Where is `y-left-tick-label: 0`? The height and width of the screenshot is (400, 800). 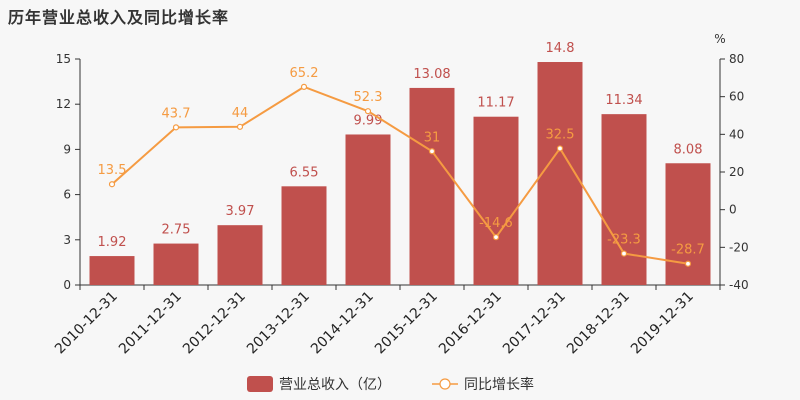
y-left-tick-label: 0 is located at coordinates (67, 285).